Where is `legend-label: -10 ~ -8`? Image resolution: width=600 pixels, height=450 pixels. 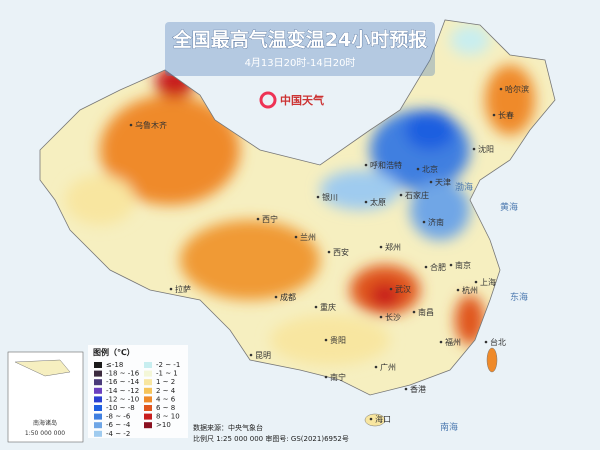
legend-label: -10 ~ -8 is located at coordinates (120, 408).